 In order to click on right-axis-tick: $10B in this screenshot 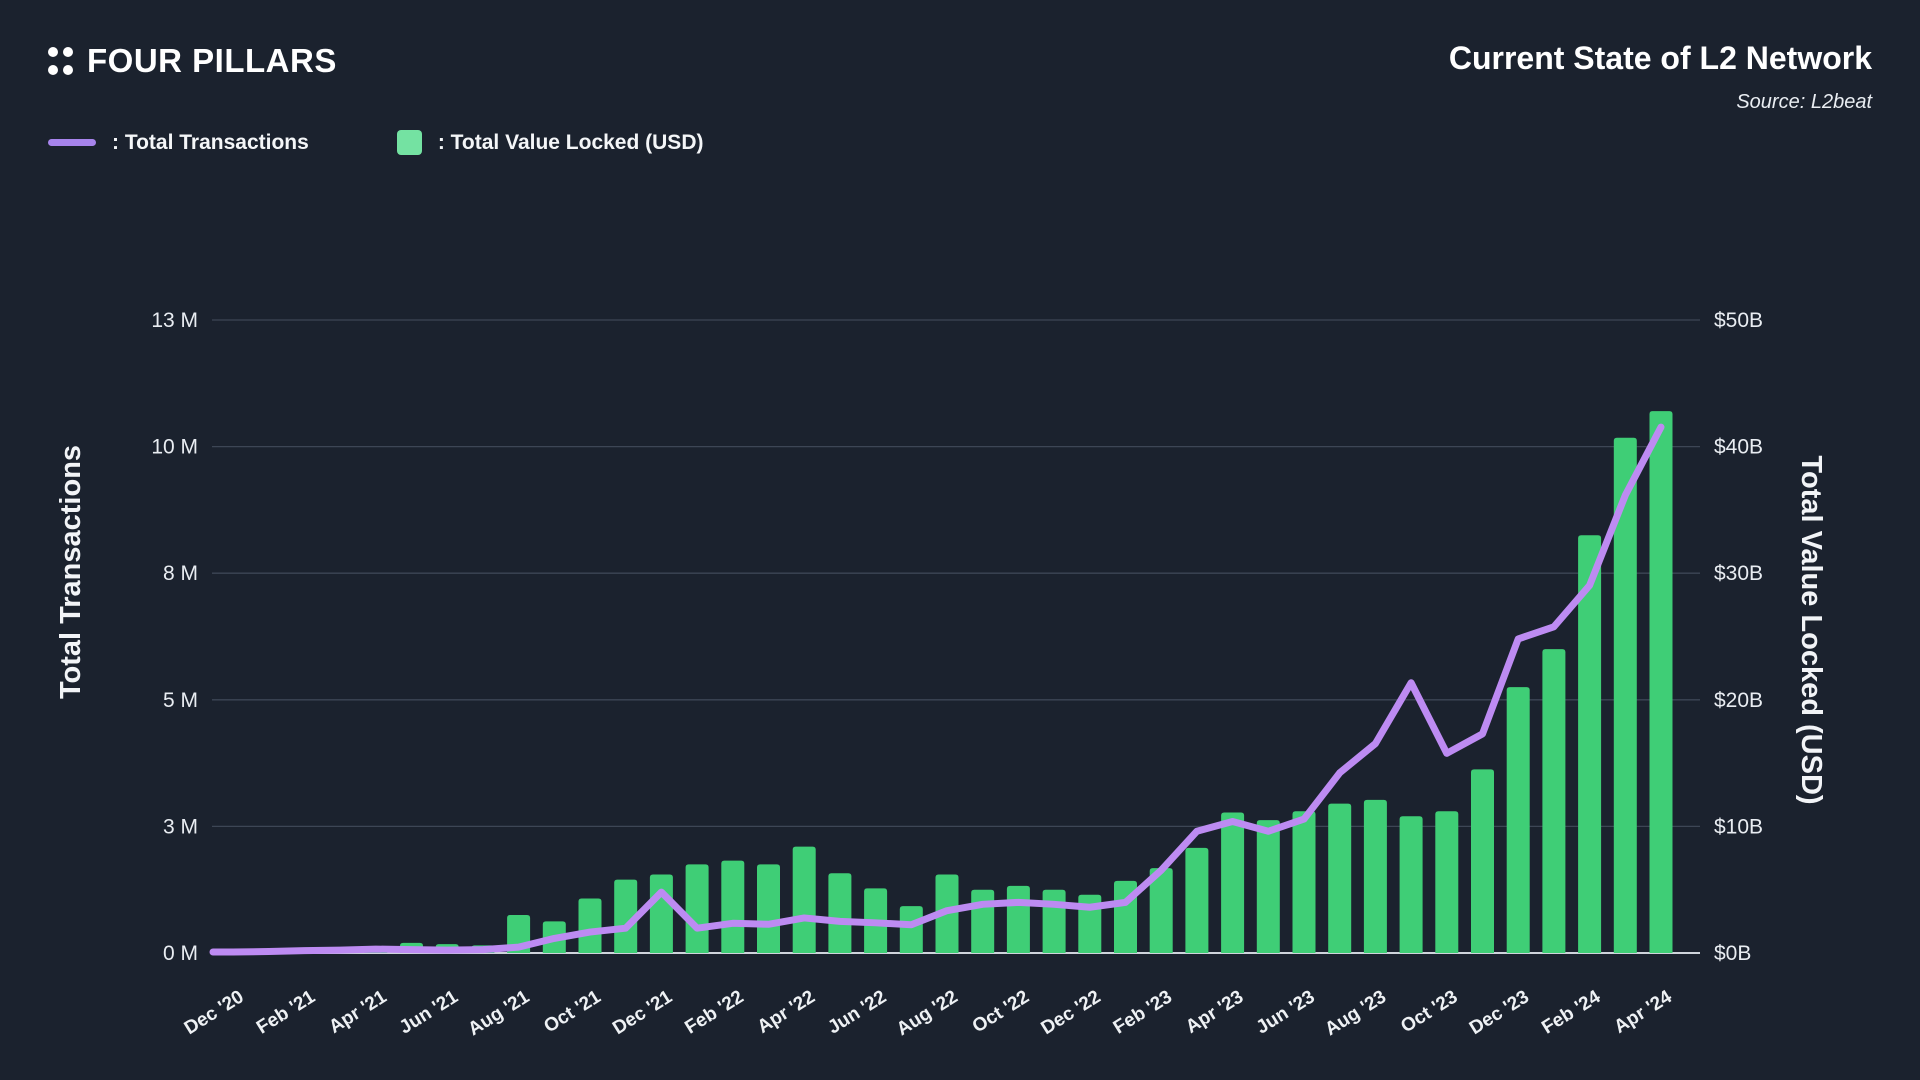, I will do `click(1738, 826)`.